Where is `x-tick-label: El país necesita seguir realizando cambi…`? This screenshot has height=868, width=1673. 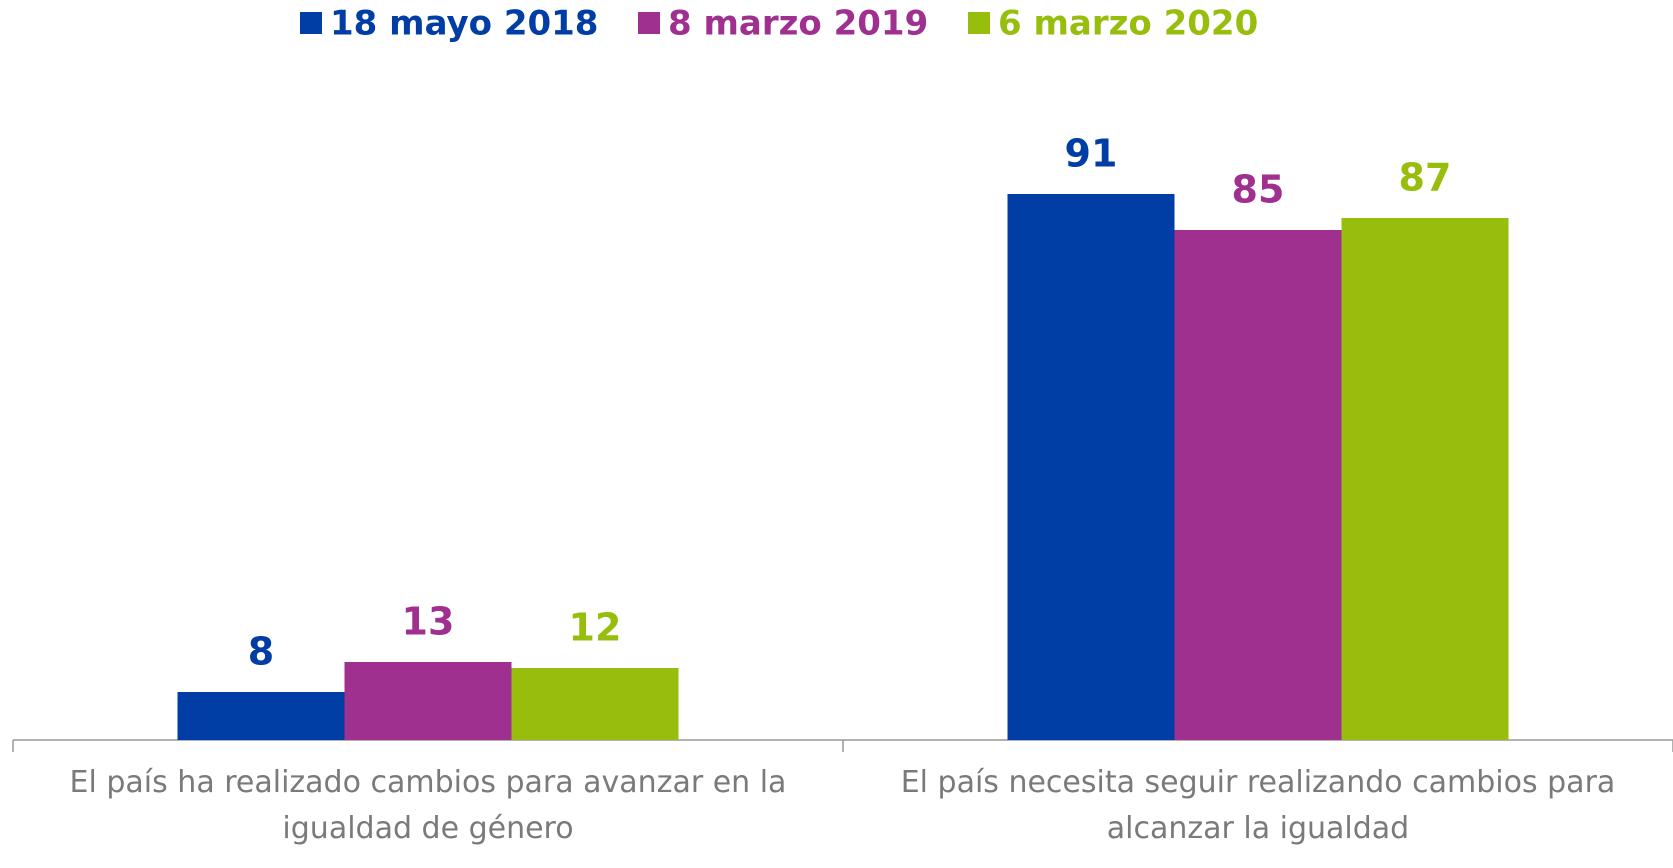 x-tick-label: El país necesita seguir realizando cambi… is located at coordinates (1258, 805).